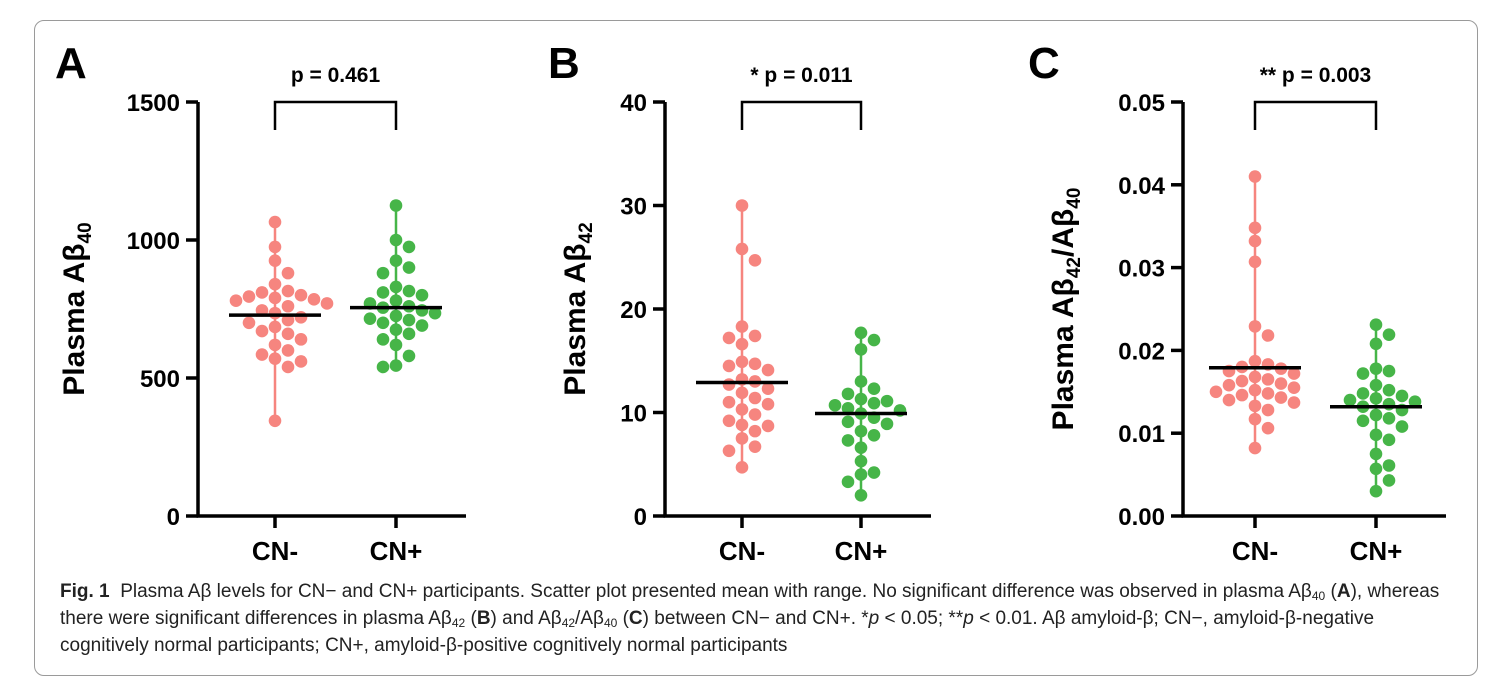  I want to click on caption-panel-a: A, so click(1343, 591).